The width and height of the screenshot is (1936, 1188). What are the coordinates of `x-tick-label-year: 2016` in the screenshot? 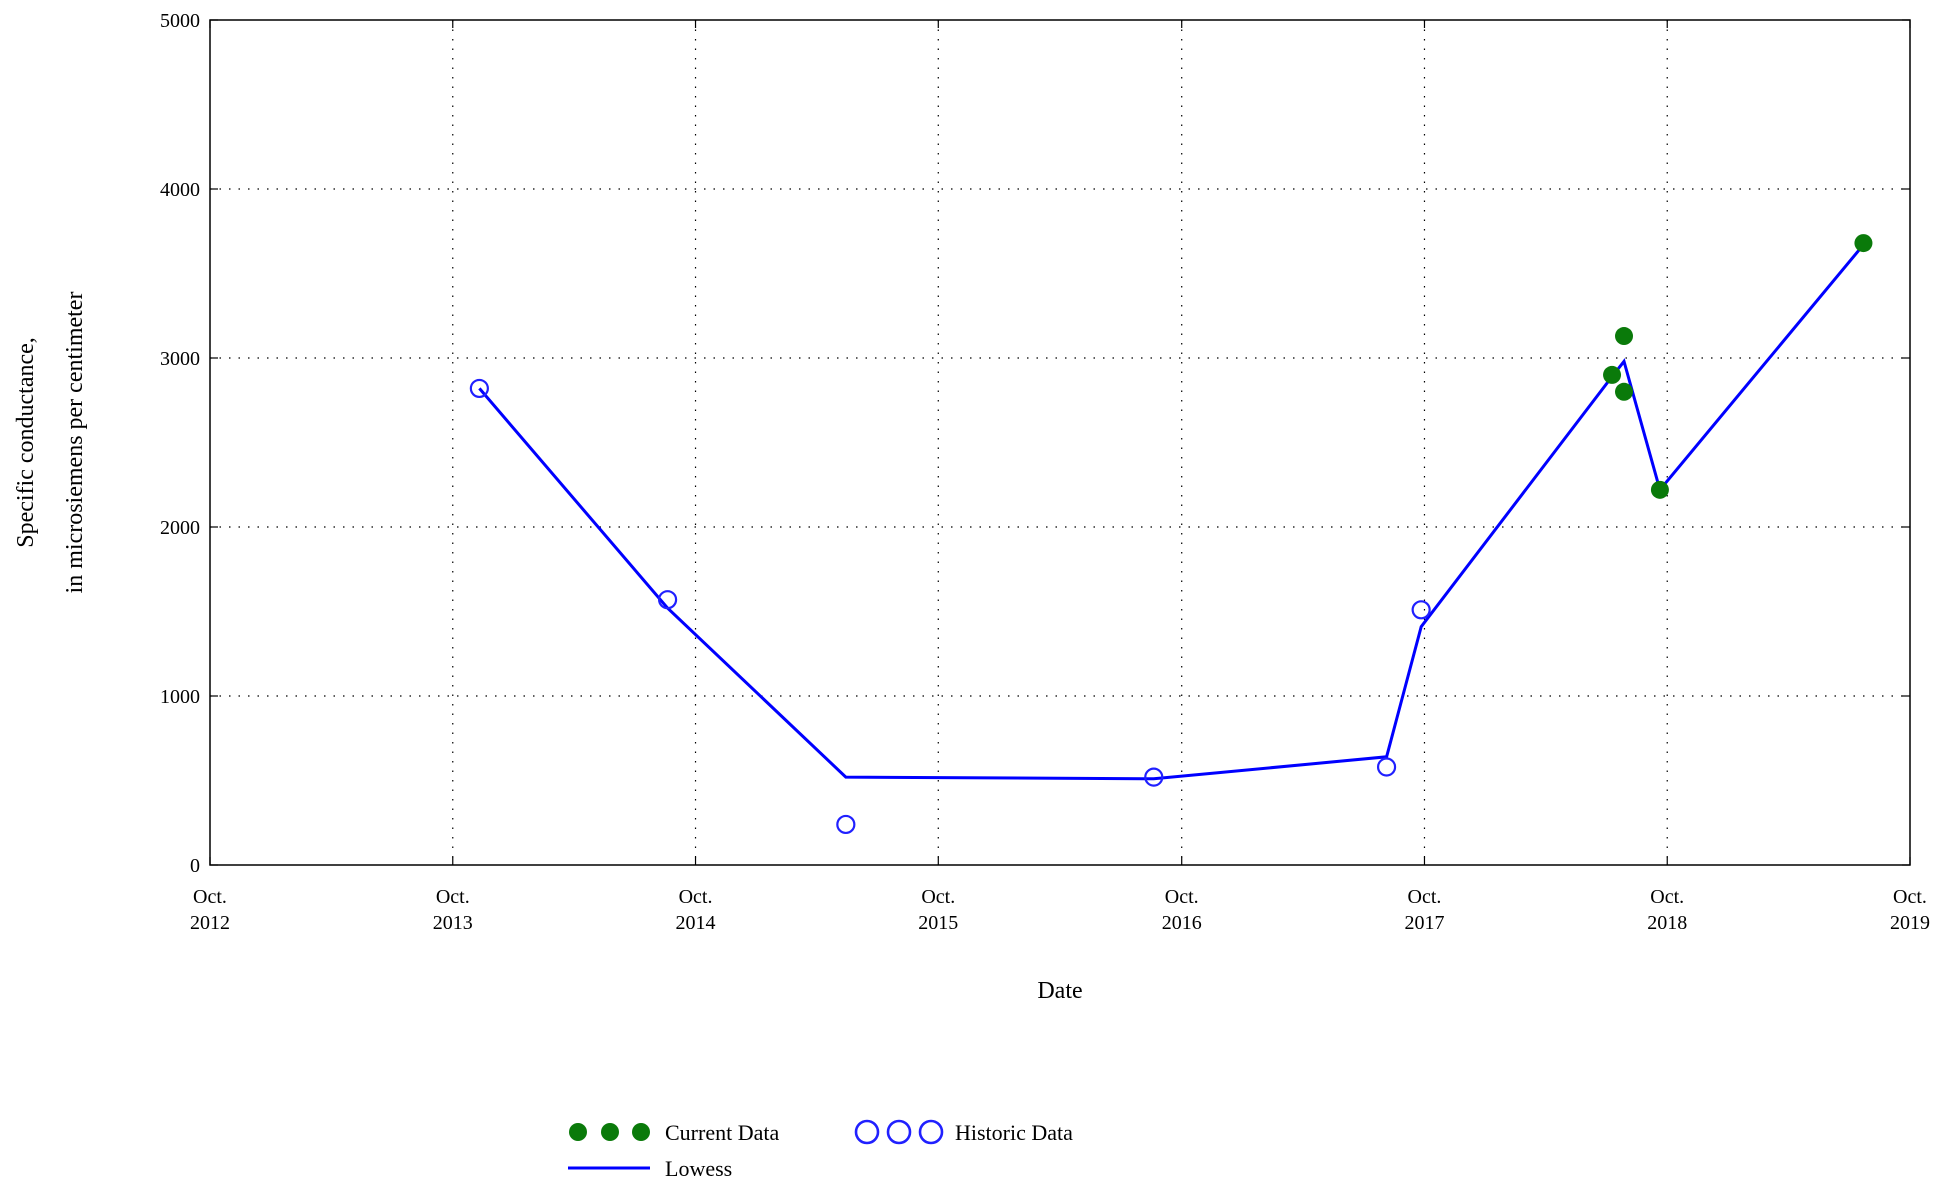 It's located at (1182, 923).